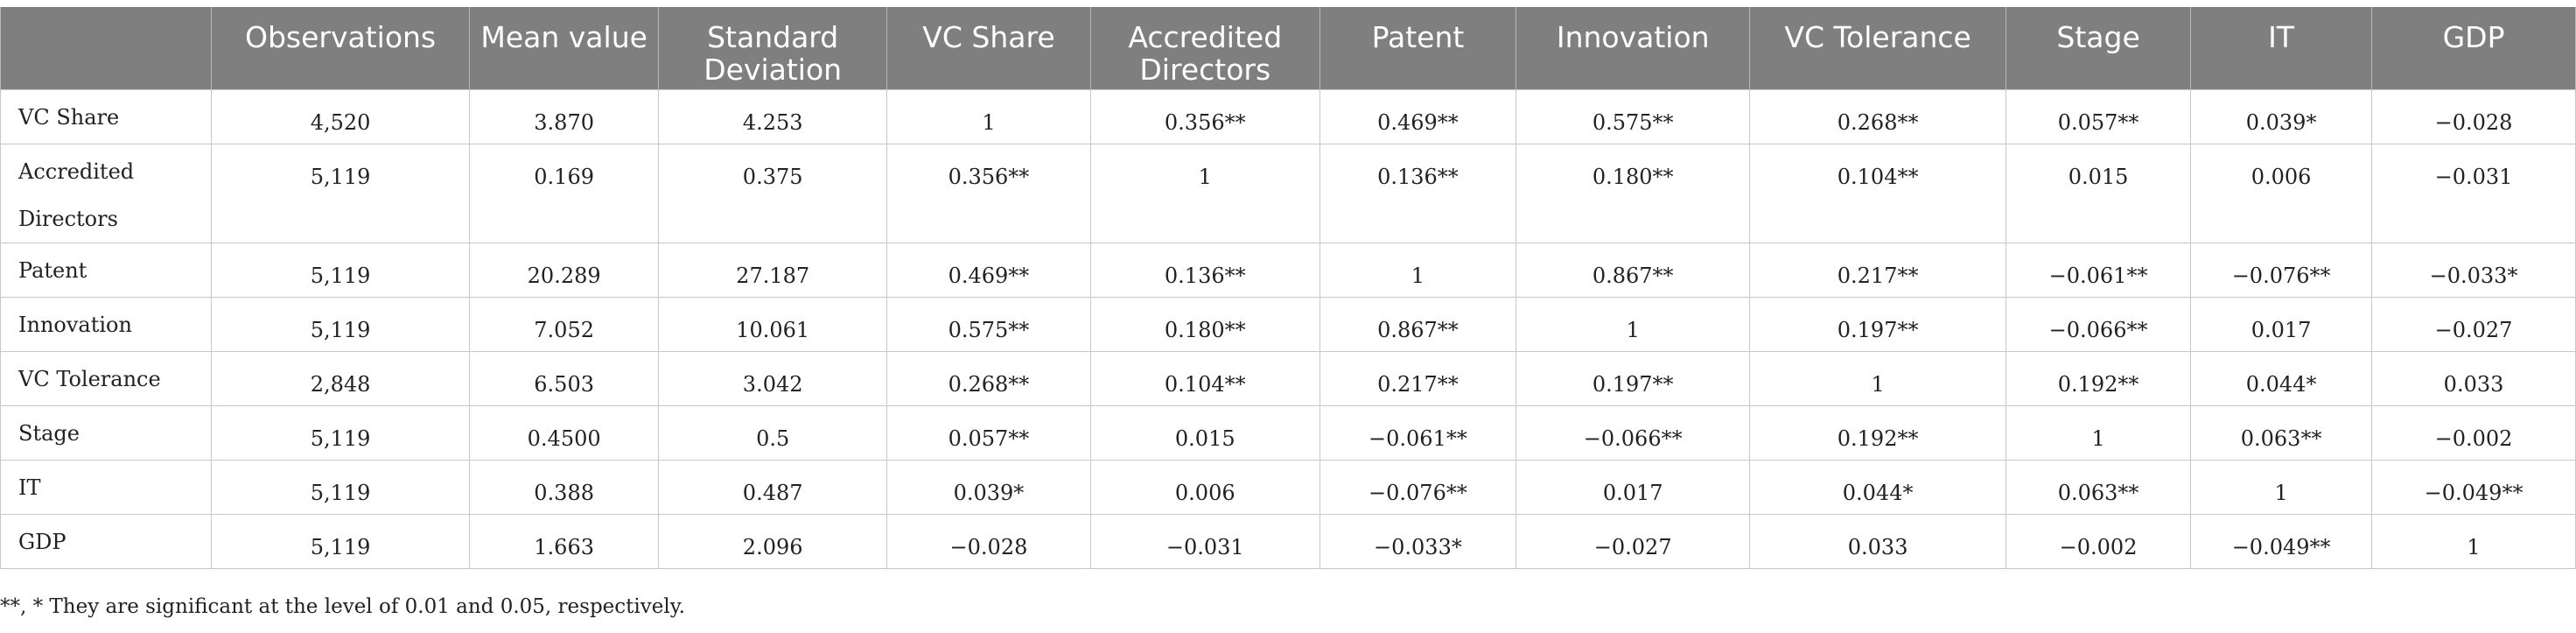  I want to click on table-cell: 0.217**, so click(1418, 378).